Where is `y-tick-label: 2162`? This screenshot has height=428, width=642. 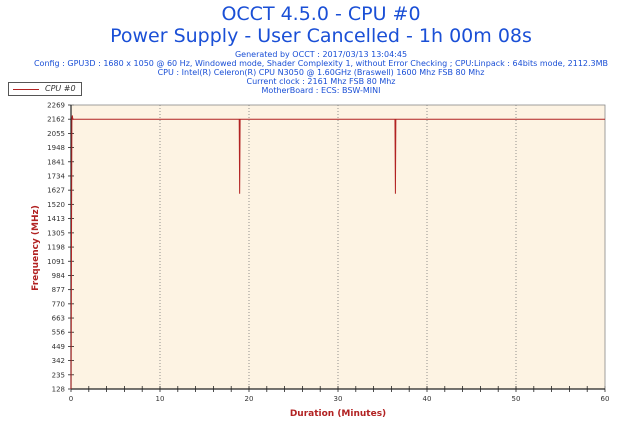 y-tick-label: 2162 is located at coordinates (56, 120).